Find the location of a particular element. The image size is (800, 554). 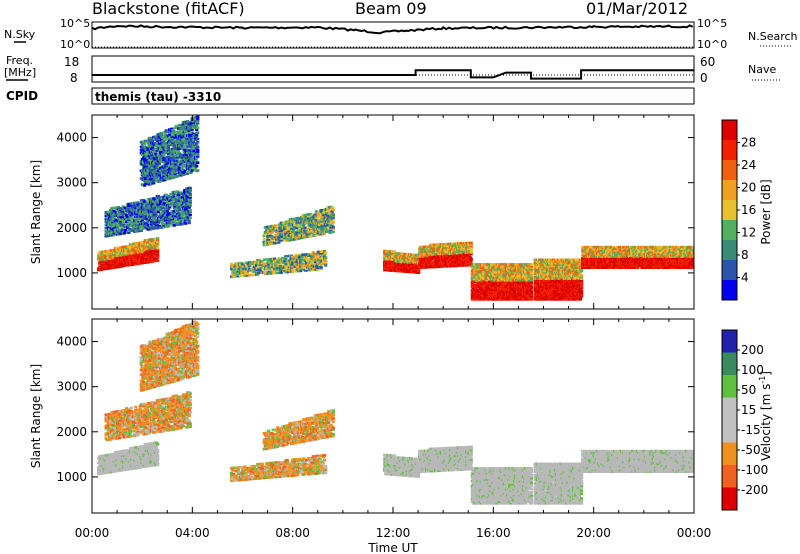

noise-tick-top-right: 10^5 is located at coordinates (712, 23).